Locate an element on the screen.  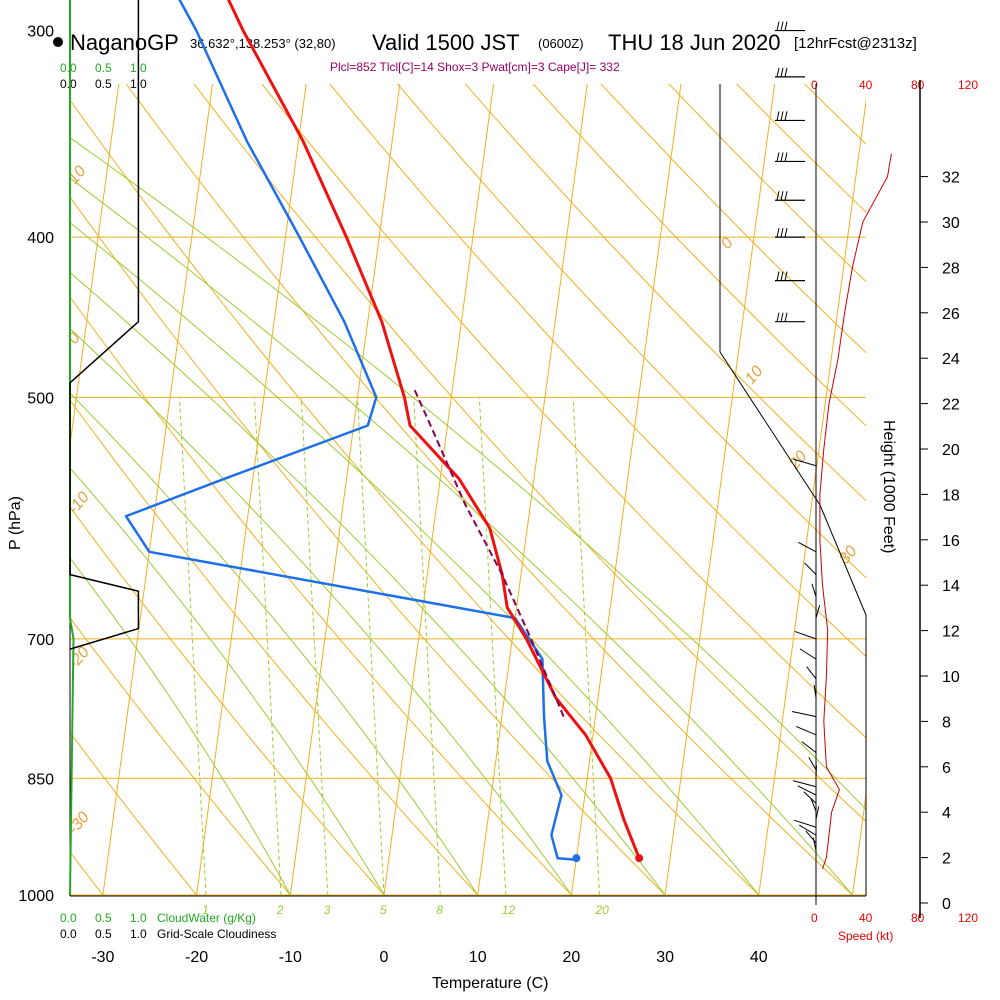
cl-tick-top-1: 0.5 is located at coordinates (103, 84).